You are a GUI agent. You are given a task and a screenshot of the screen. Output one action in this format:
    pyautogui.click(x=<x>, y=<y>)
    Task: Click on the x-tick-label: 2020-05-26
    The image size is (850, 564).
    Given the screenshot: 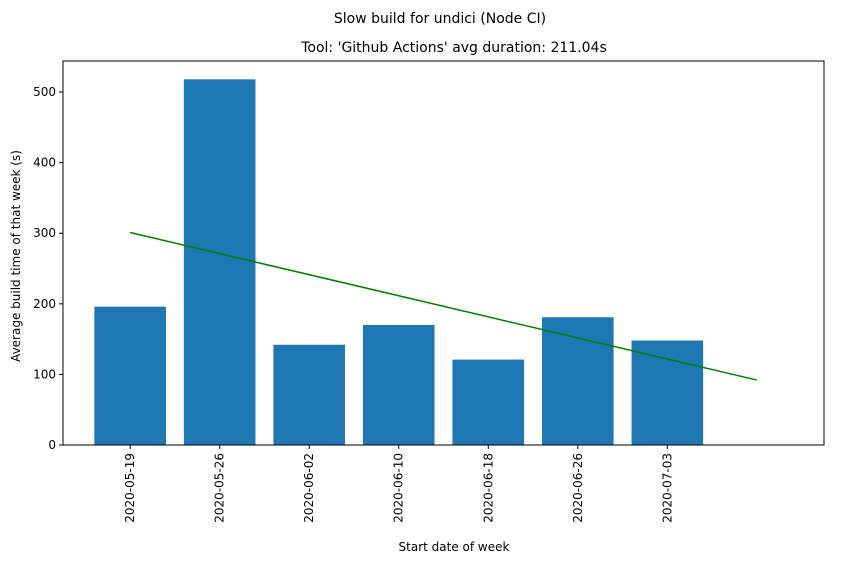 What is the action you would take?
    pyautogui.click(x=220, y=488)
    